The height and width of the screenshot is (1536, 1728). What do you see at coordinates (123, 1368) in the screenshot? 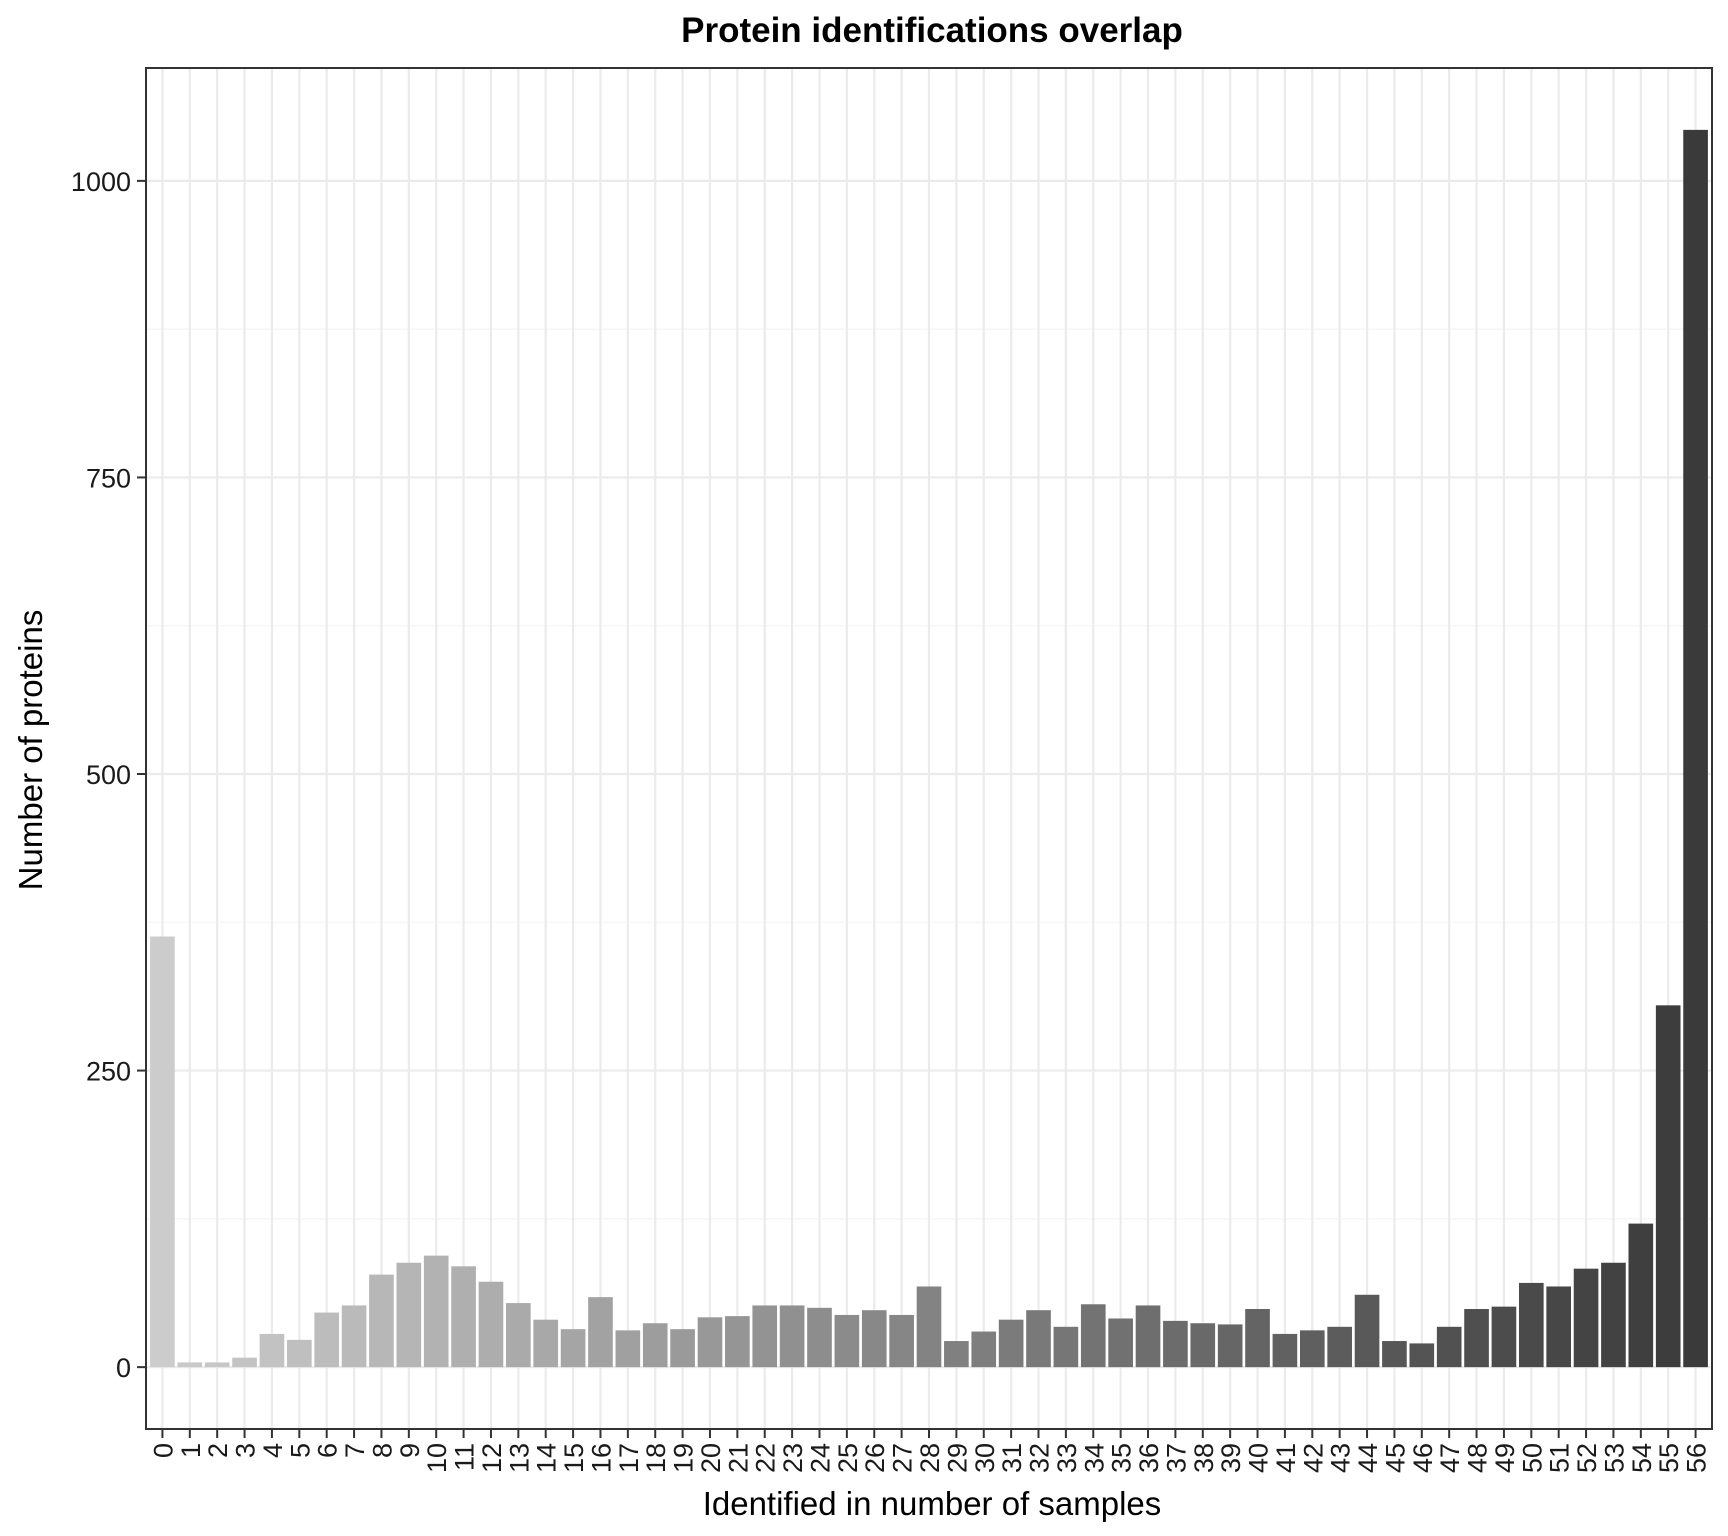
I see `y-tick-label: 0` at bounding box center [123, 1368].